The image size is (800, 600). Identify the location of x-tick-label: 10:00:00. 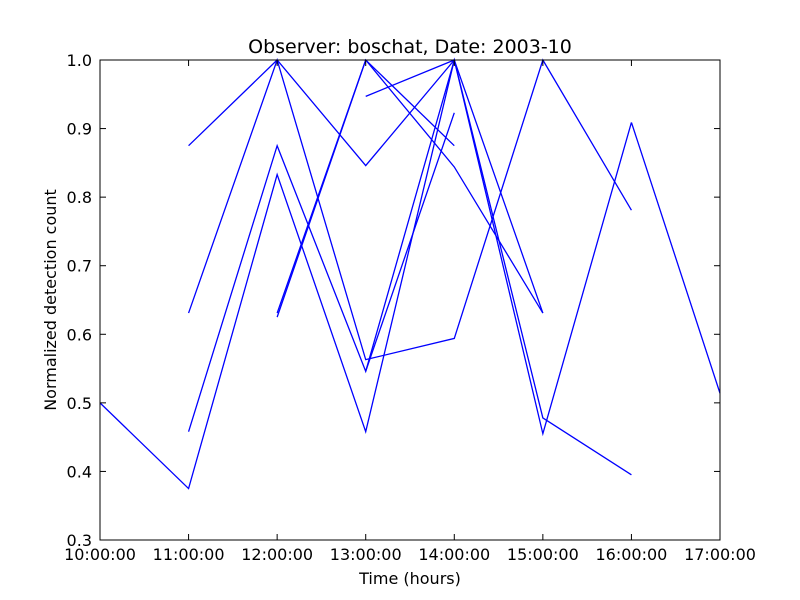
(100, 554).